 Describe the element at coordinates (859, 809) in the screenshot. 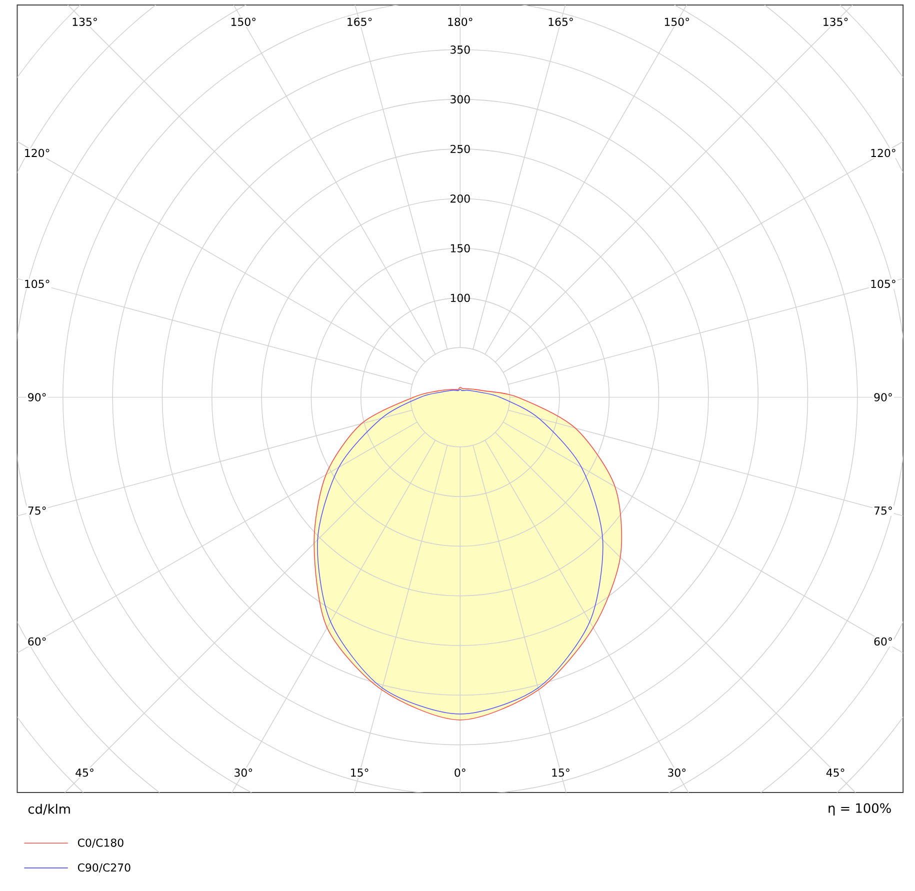

I see `text: η = 100%` at that location.